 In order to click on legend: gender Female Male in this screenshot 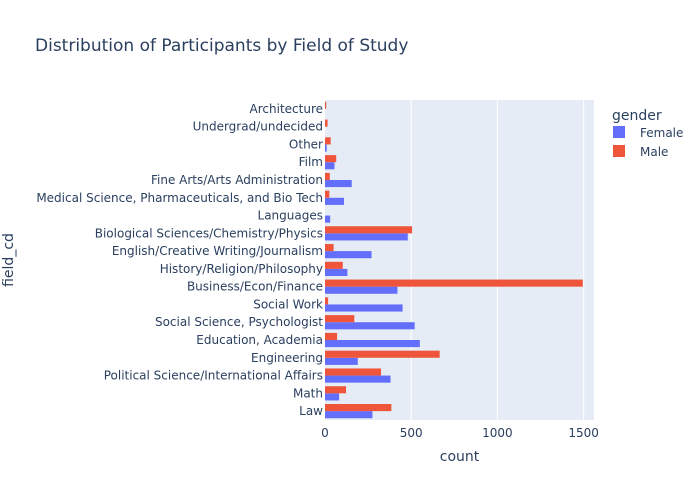, I will do `click(647, 133)`.